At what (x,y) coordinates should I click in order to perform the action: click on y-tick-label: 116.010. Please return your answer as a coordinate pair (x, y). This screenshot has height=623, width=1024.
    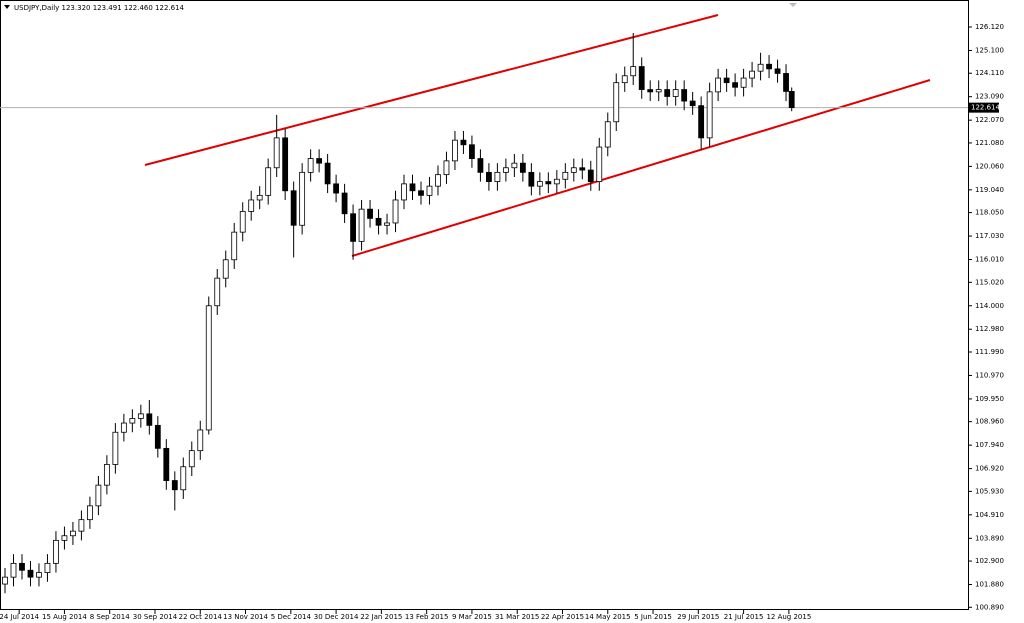
    Looking at the image, I should click on (989, 260).